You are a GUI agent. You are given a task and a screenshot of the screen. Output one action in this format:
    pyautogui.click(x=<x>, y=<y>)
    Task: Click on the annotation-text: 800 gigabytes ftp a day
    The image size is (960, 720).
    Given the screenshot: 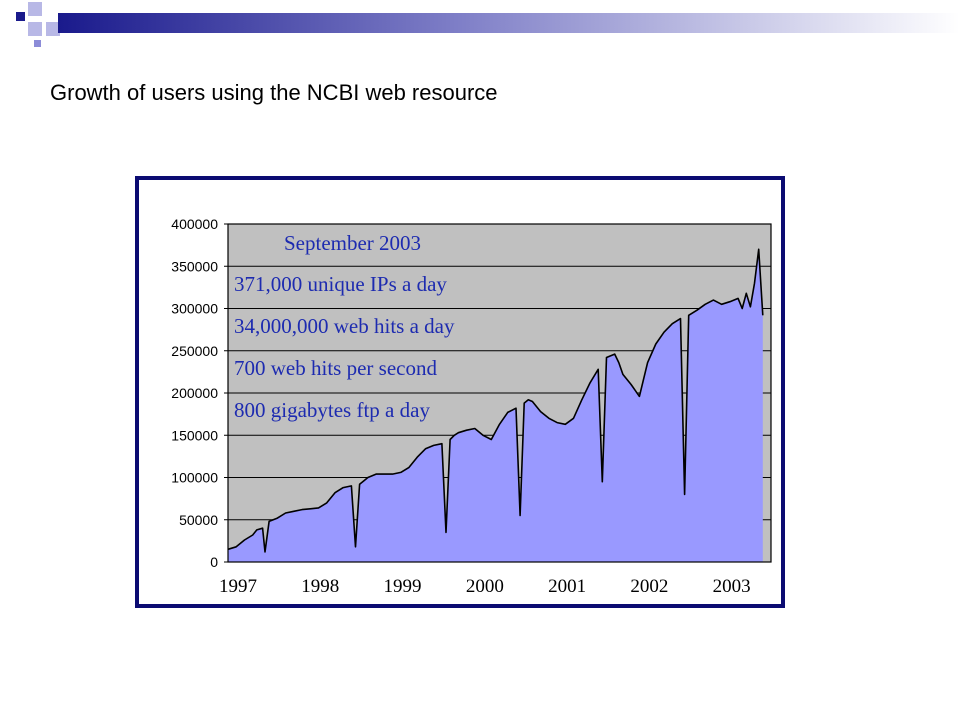 What is the action you would take?
    pyautogui.click(x=332, y=410)
    